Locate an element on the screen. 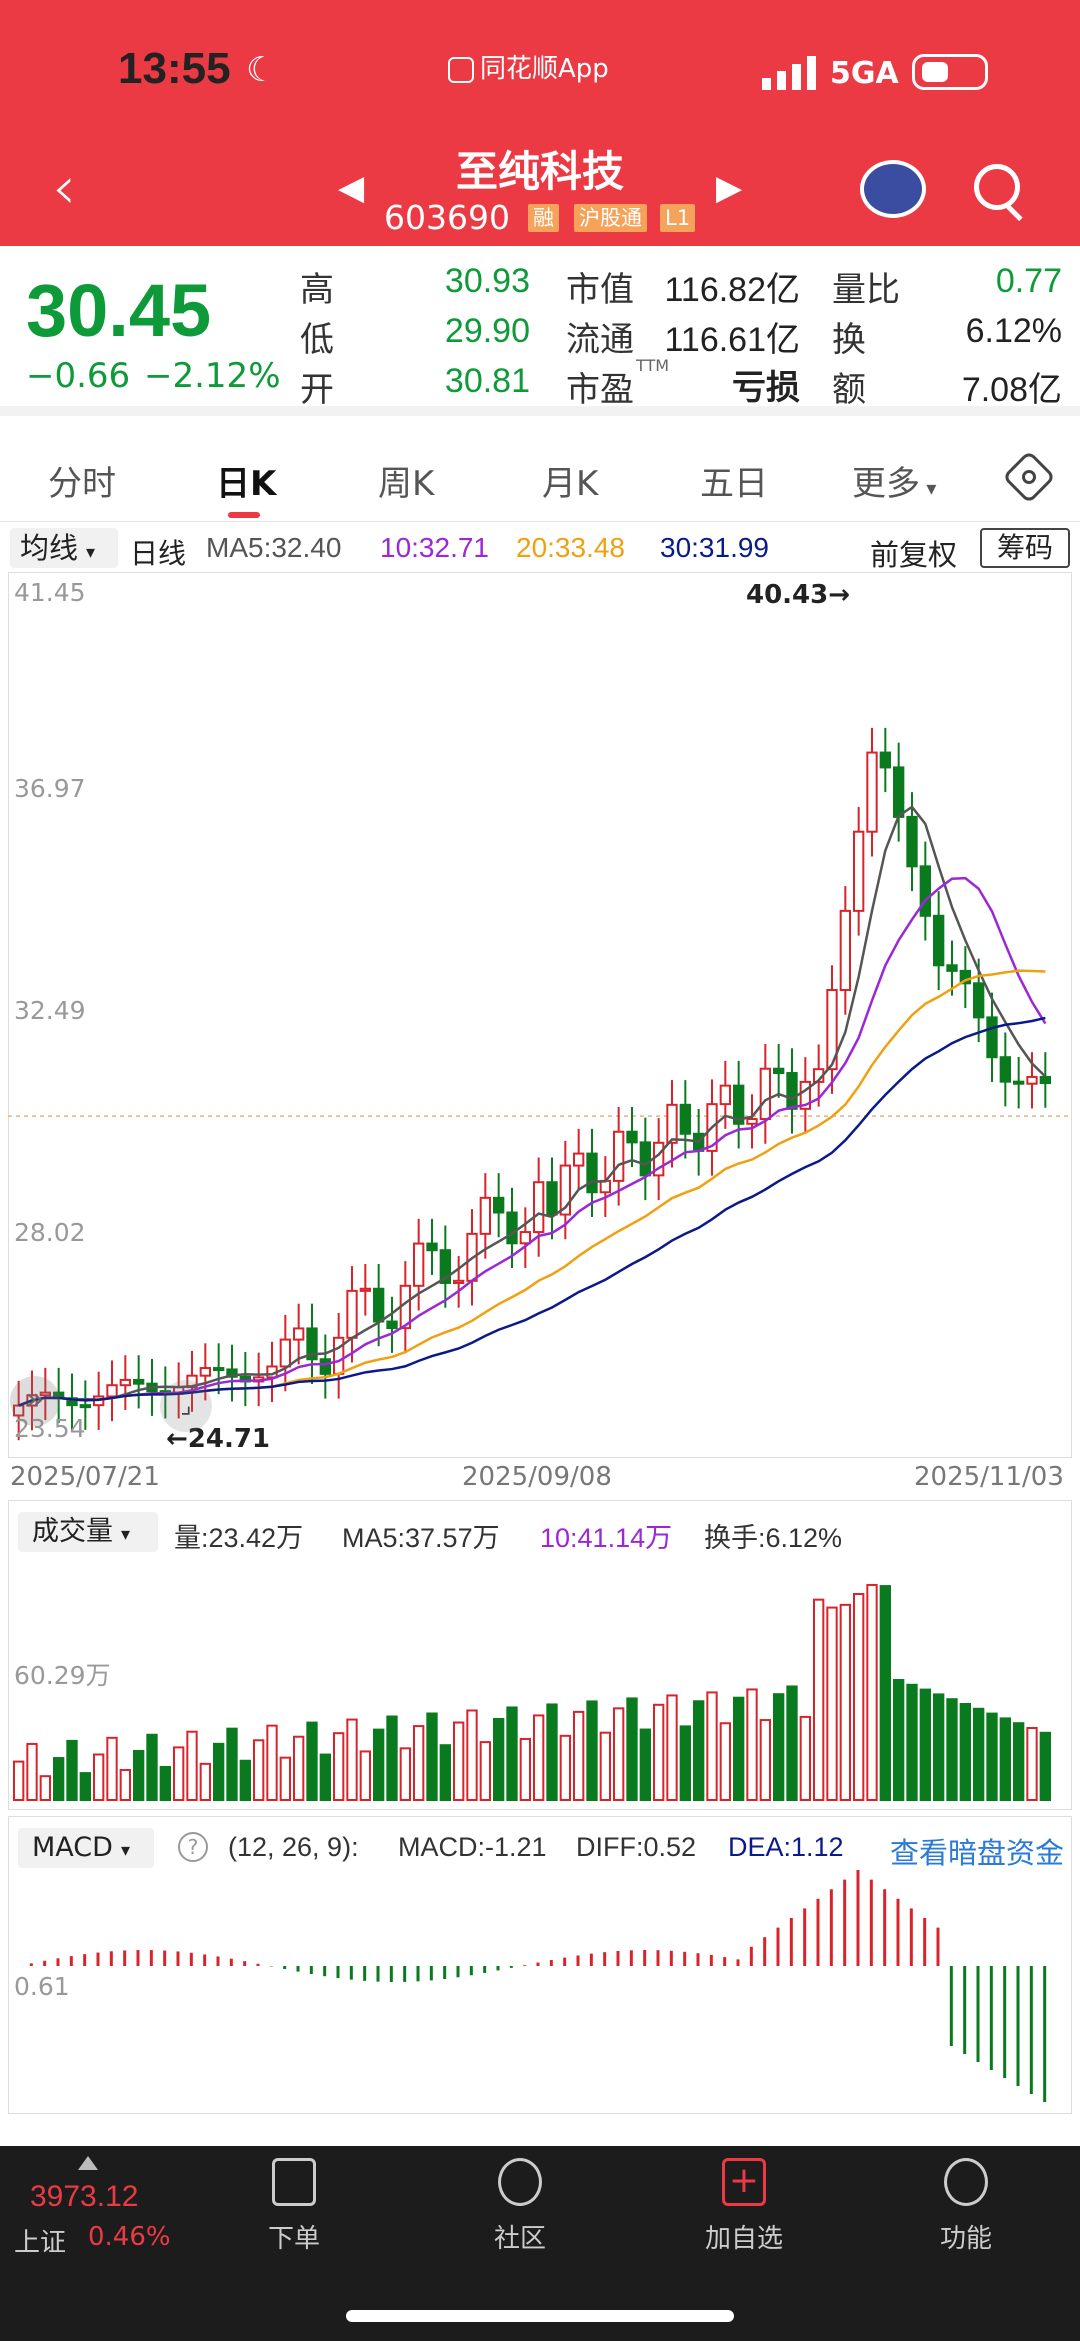  nav-community: 社区 is located at coordinates (519, 2239).